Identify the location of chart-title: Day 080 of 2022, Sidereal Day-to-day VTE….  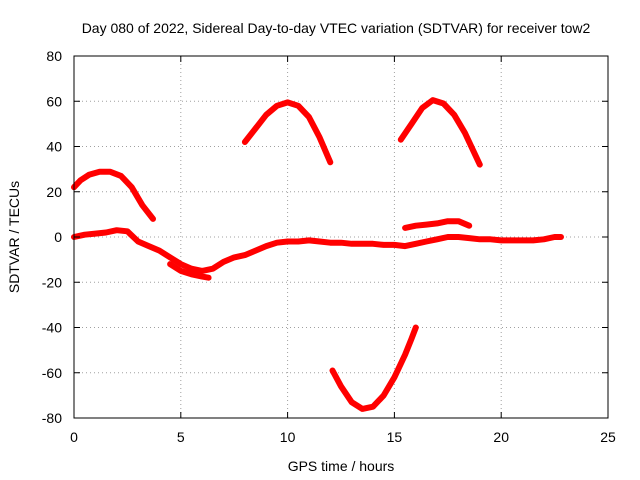
(336, 28).